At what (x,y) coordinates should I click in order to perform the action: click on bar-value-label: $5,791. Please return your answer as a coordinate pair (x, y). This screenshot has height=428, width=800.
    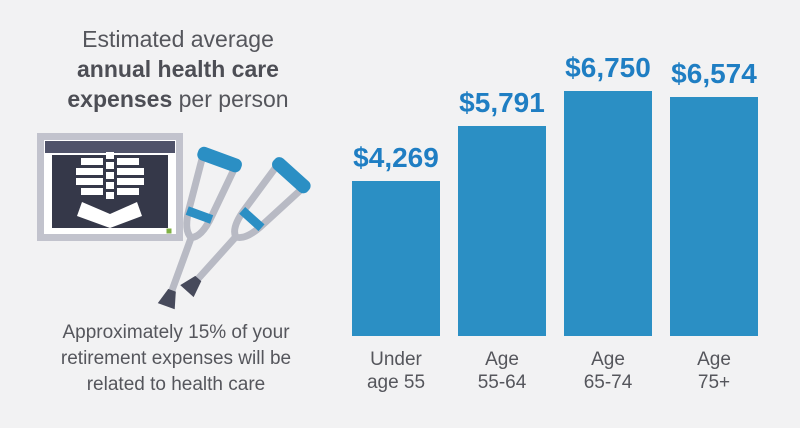
    Looking at the image, I should click on (502, 102).